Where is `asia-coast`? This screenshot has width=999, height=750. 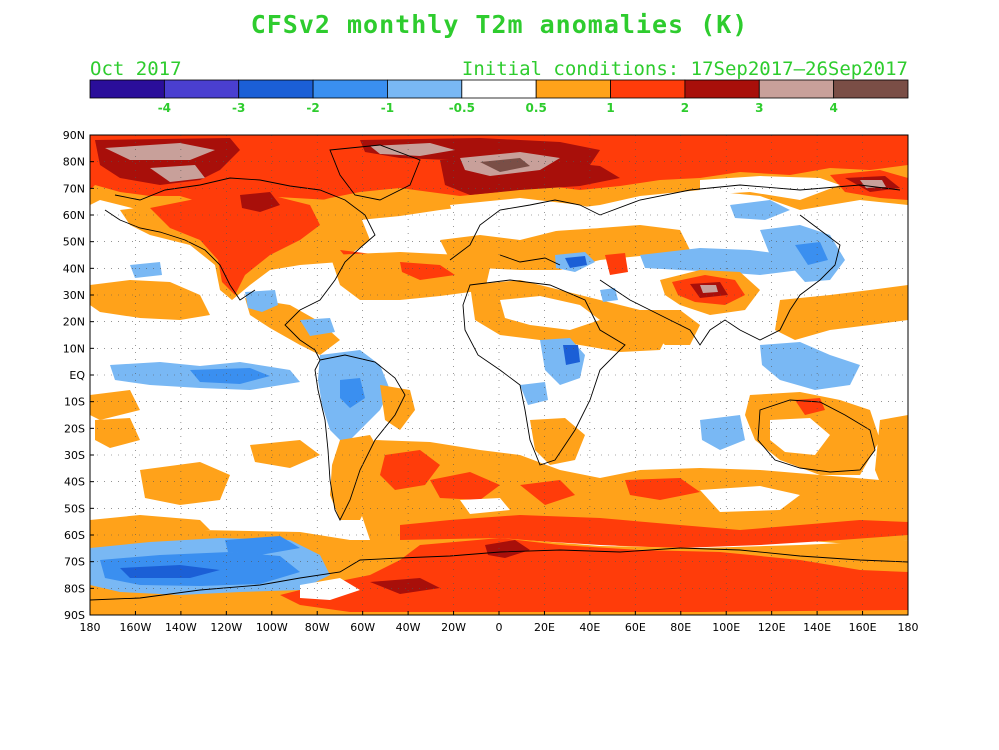
asia-coast is located at coordinates (750, 265).